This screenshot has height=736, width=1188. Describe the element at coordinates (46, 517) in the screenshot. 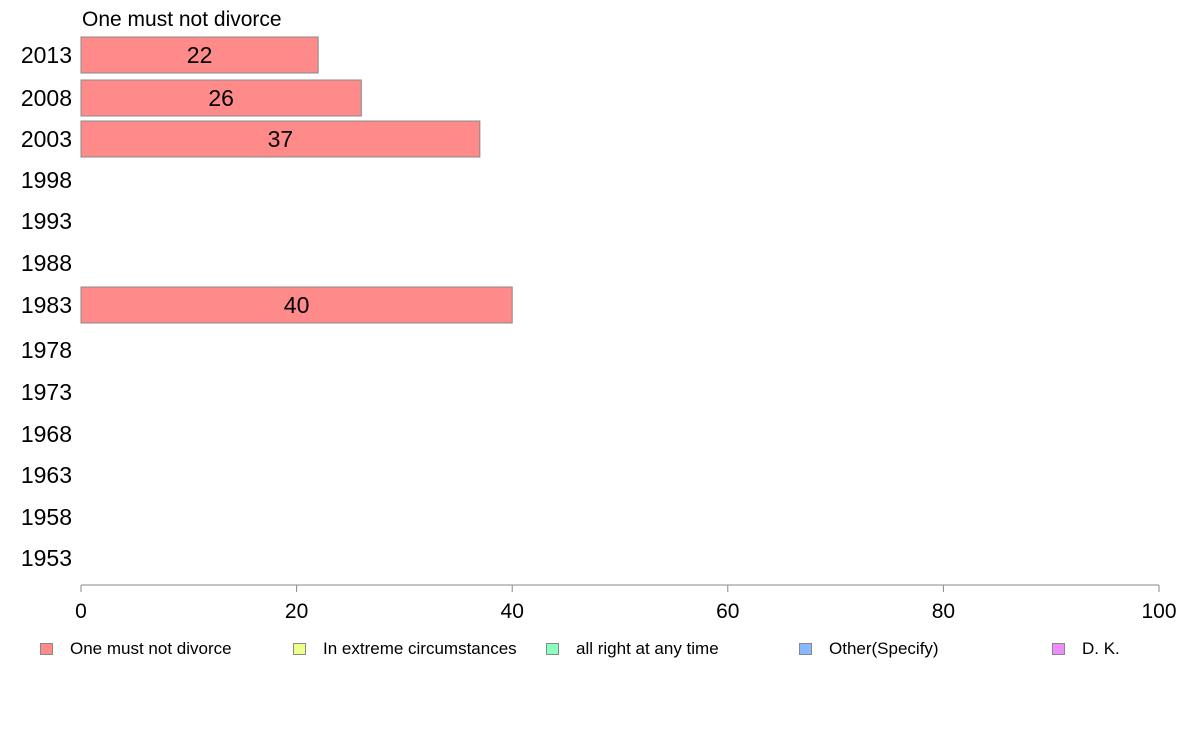

I see `y-tick-label: 1958` at that location.